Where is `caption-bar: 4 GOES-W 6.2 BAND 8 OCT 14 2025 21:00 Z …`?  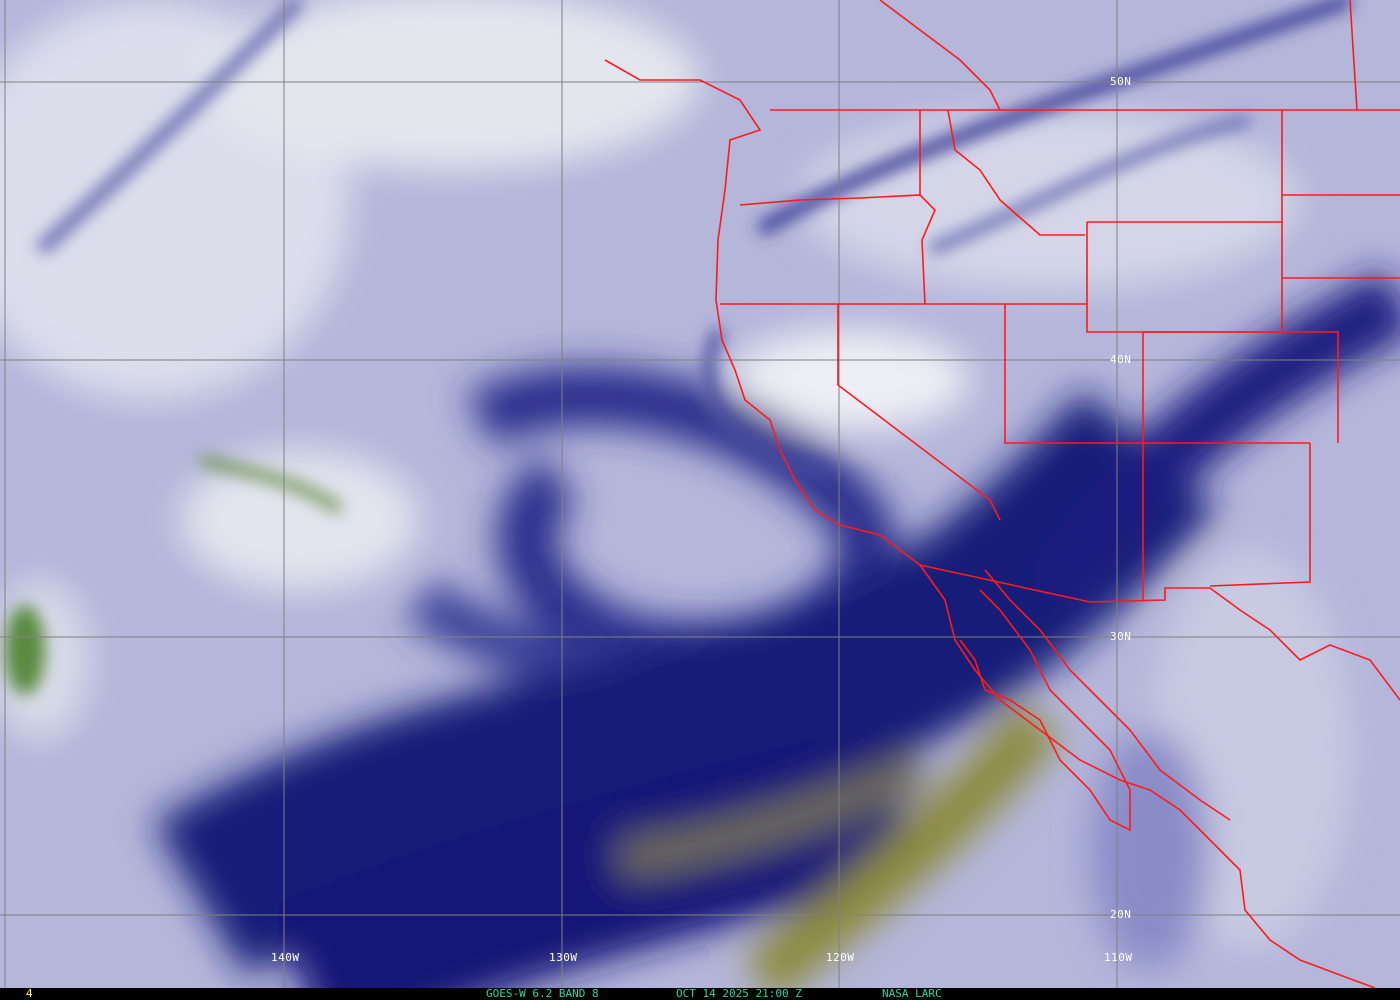 caption-bar: 4 GOES-W 6.2 BAND 8 OCT 14 2025 21:00 Z … is located at coordinates (700, 994).